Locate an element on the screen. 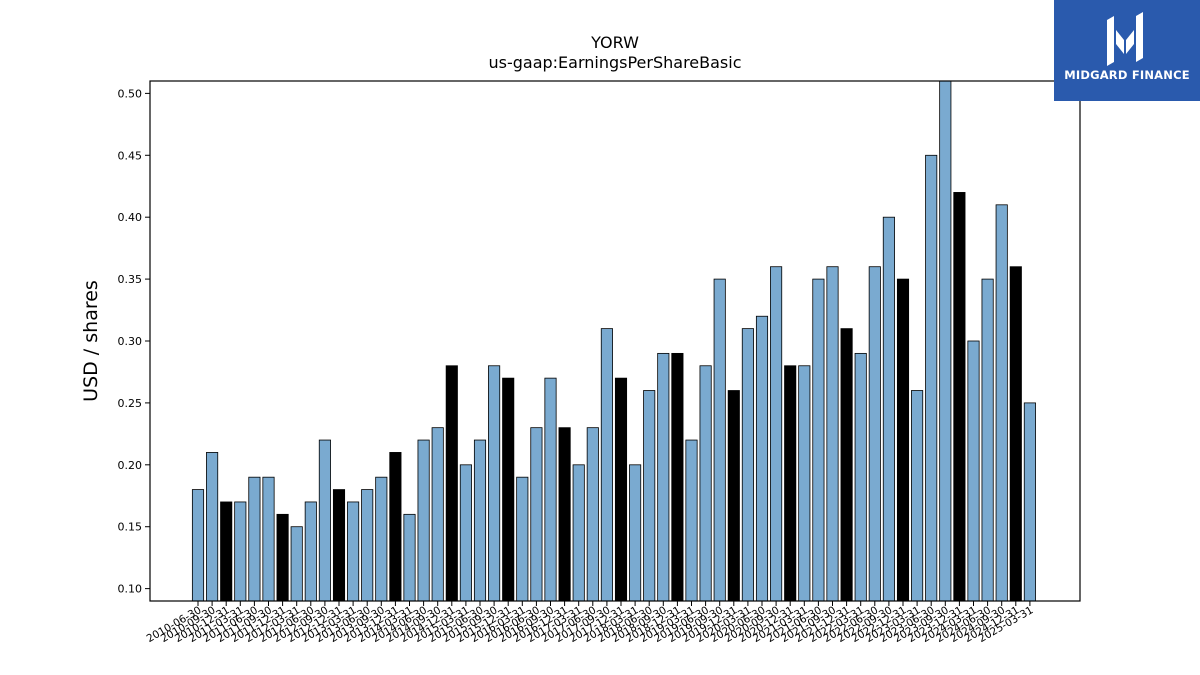 The width and height of the screenshot is (1200, 675). y-tick-label: 0.10 is located at coordinates (130, 589).